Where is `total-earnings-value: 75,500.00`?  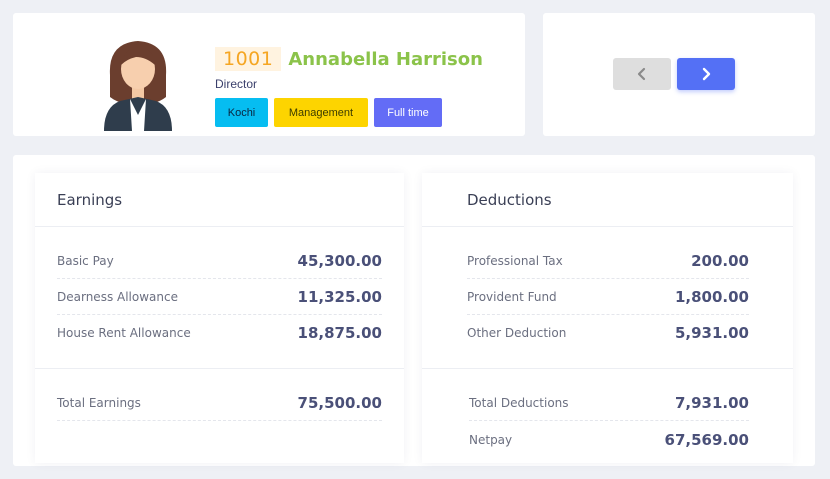 total-earnings-value: 75,500.00 is located at coordinates (339, 402).